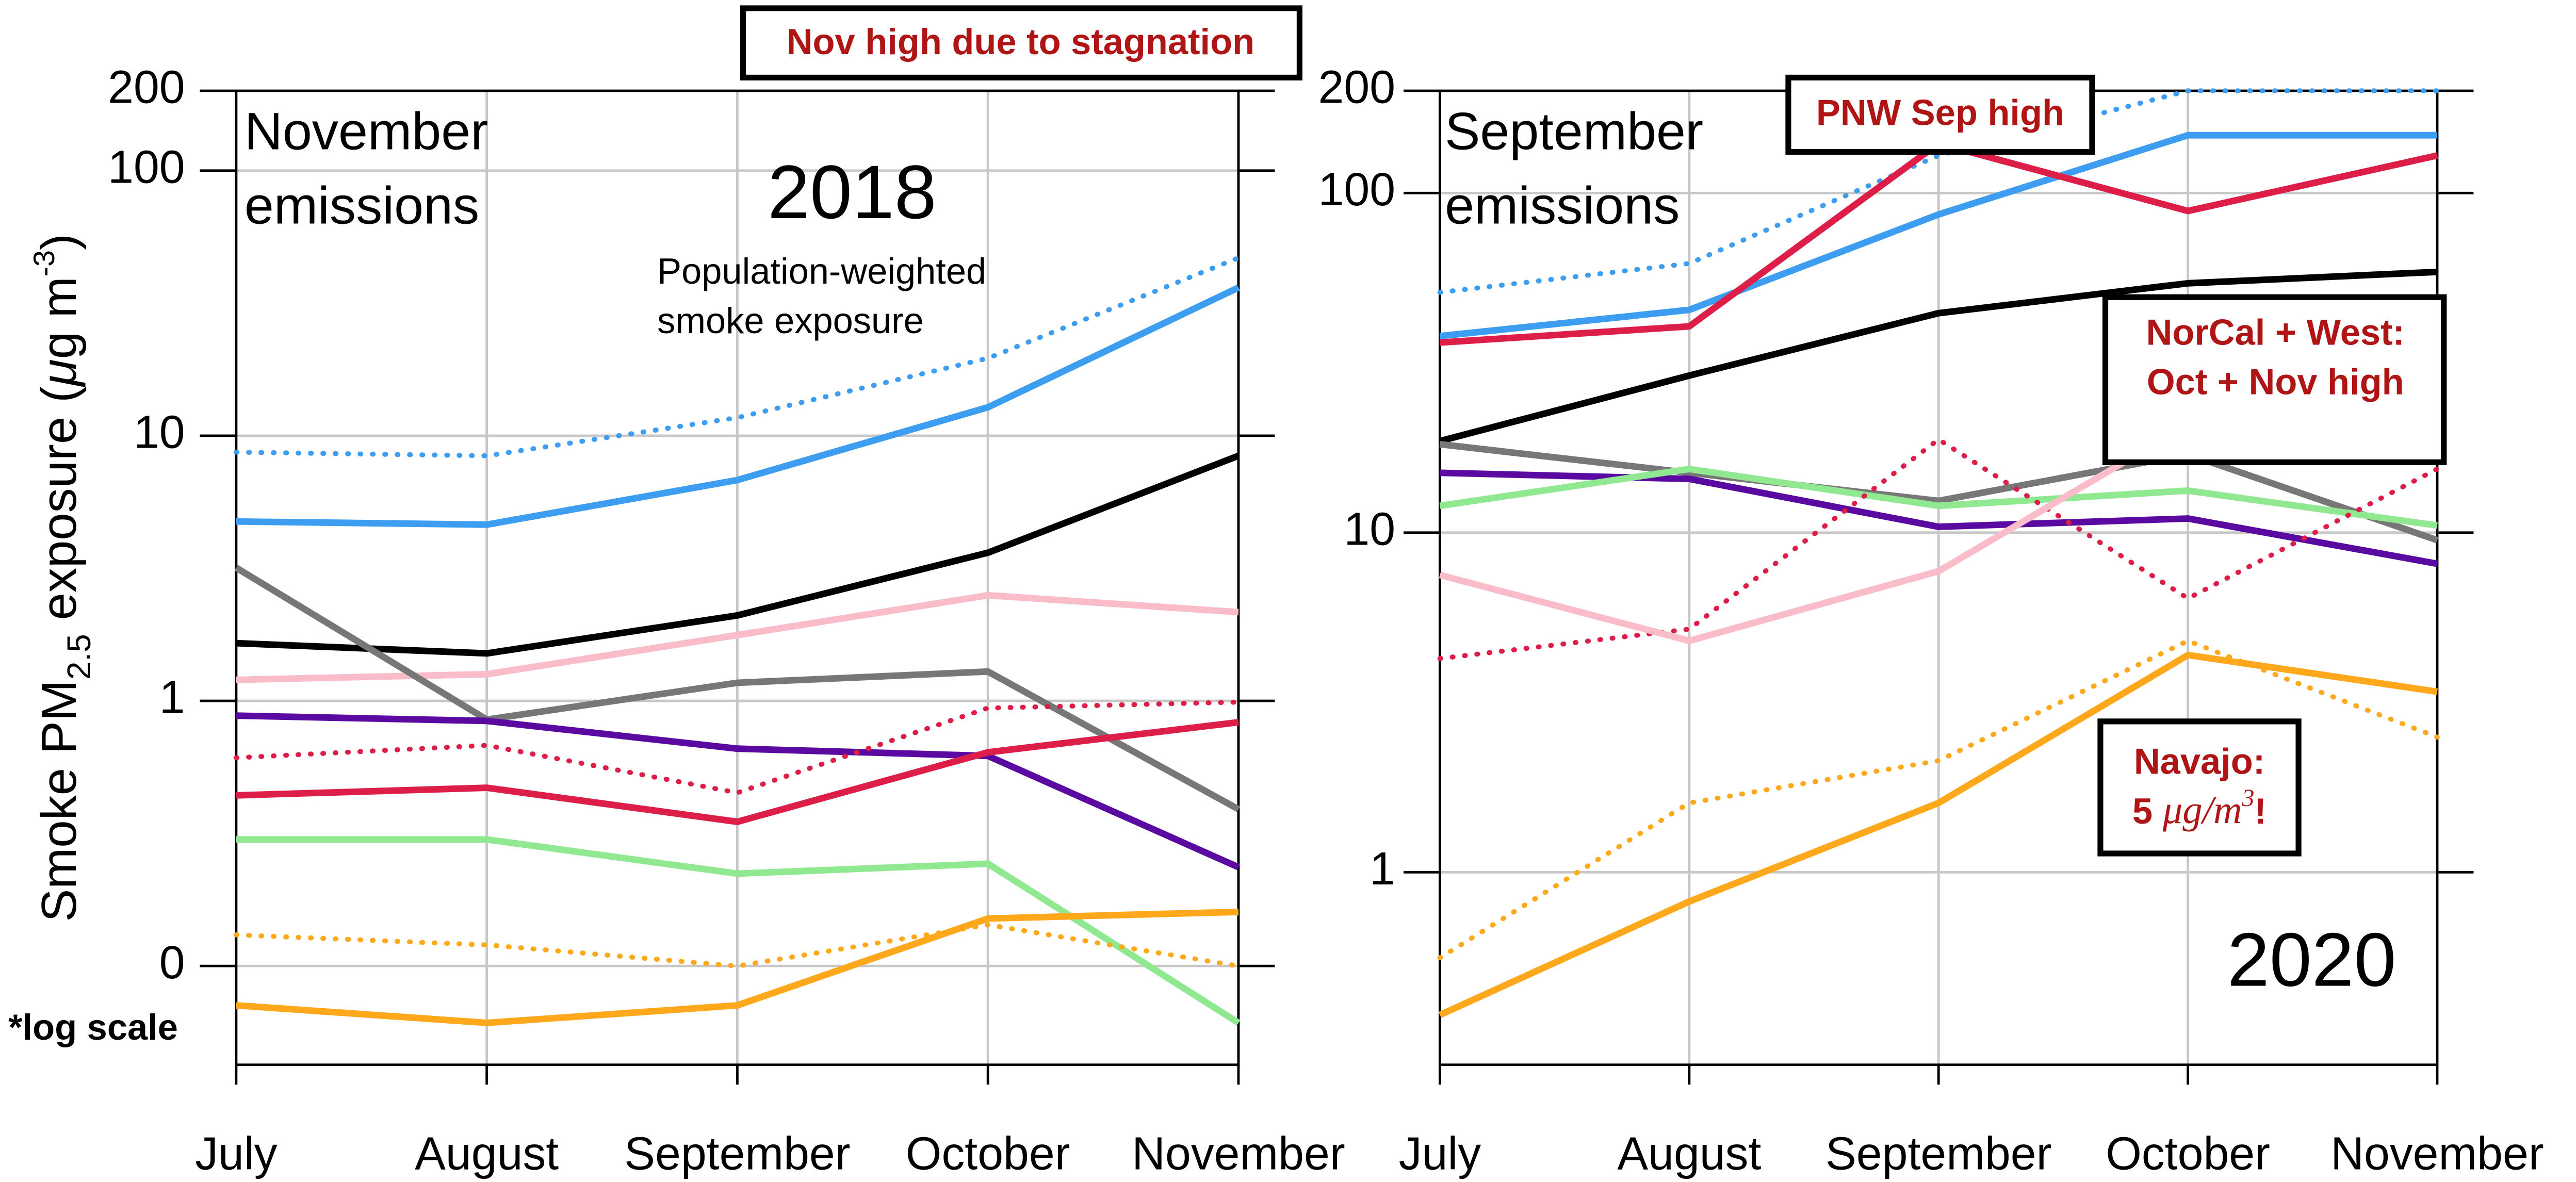 The width and height of the screenshot is (2576, 1182). Describe the element at coordinates (59, 242) in the screenshot. I see `y-axis-label-part: )` at that location.